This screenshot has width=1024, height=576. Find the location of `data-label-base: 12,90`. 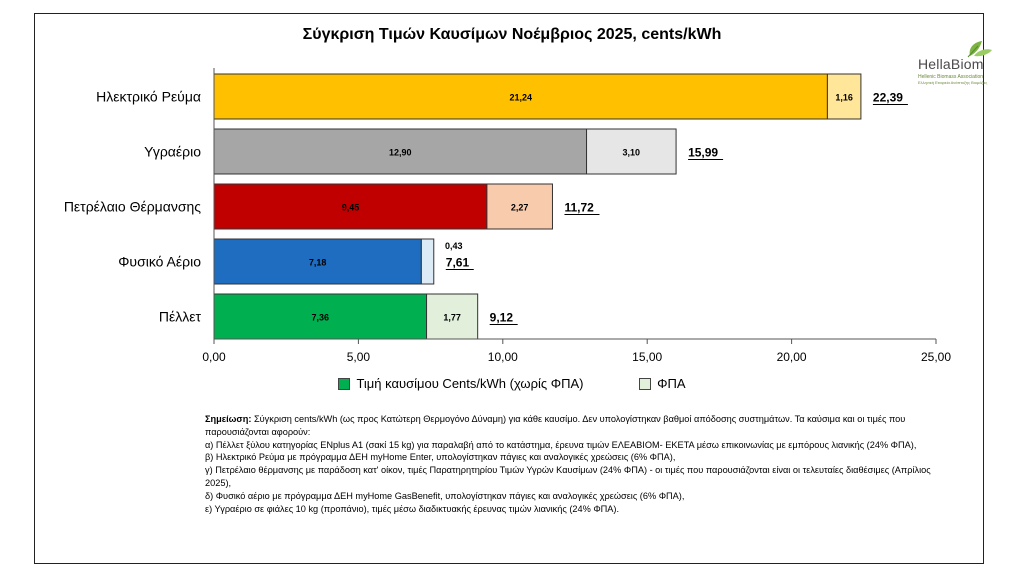

data-label-base: 12,90 is located at coordinates (400, 153).